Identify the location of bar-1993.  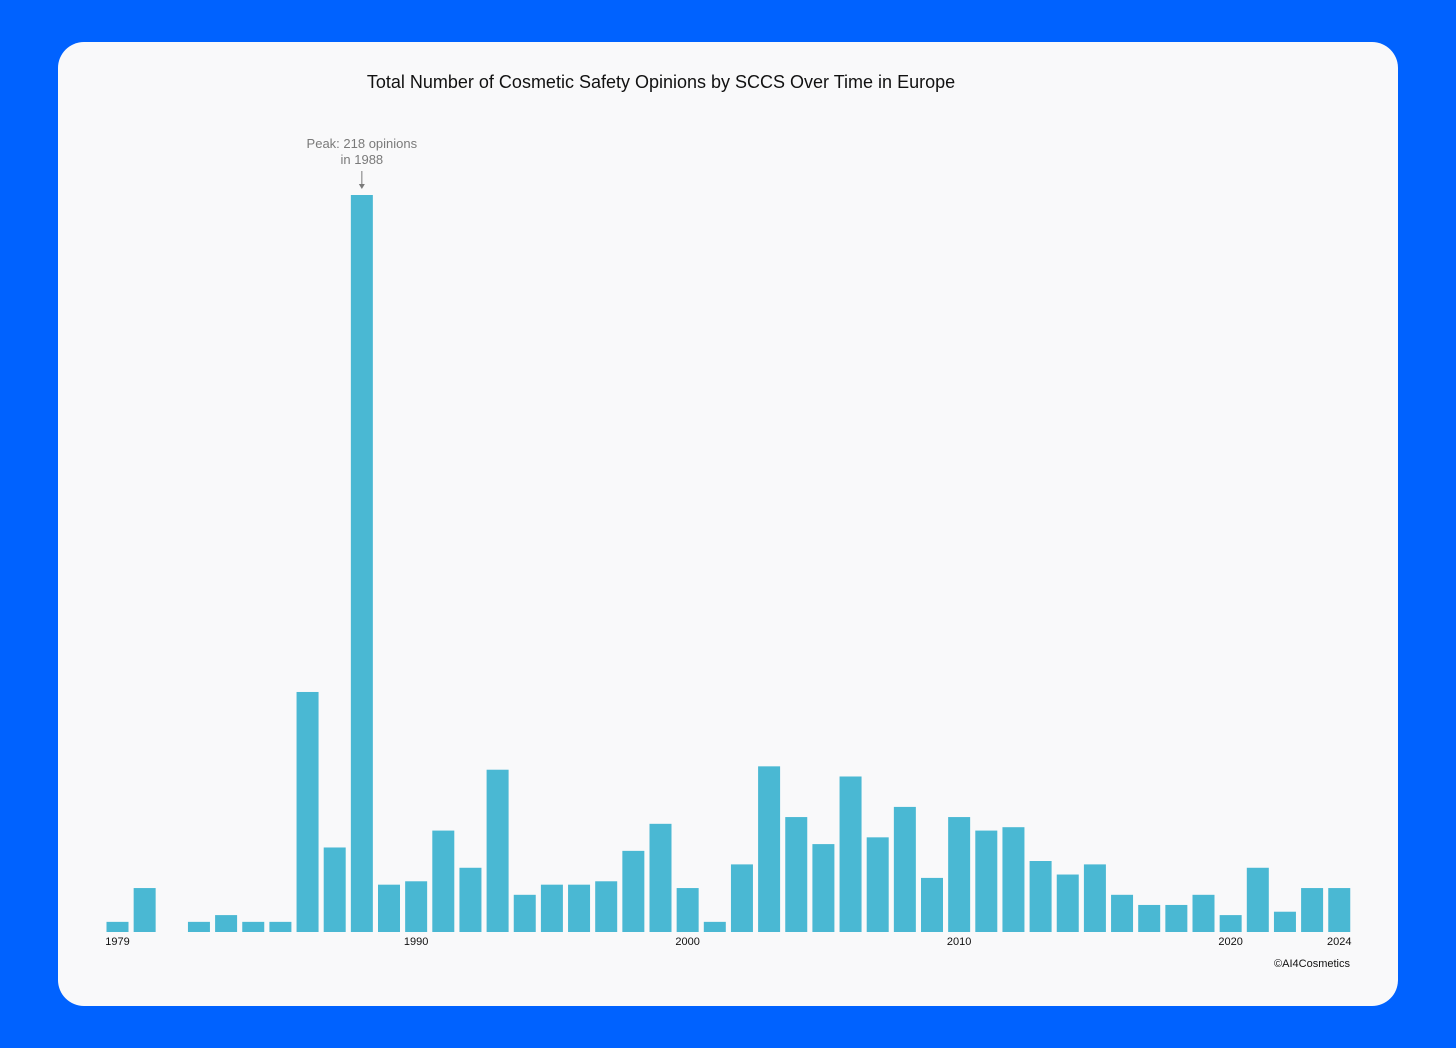
(497, 850).